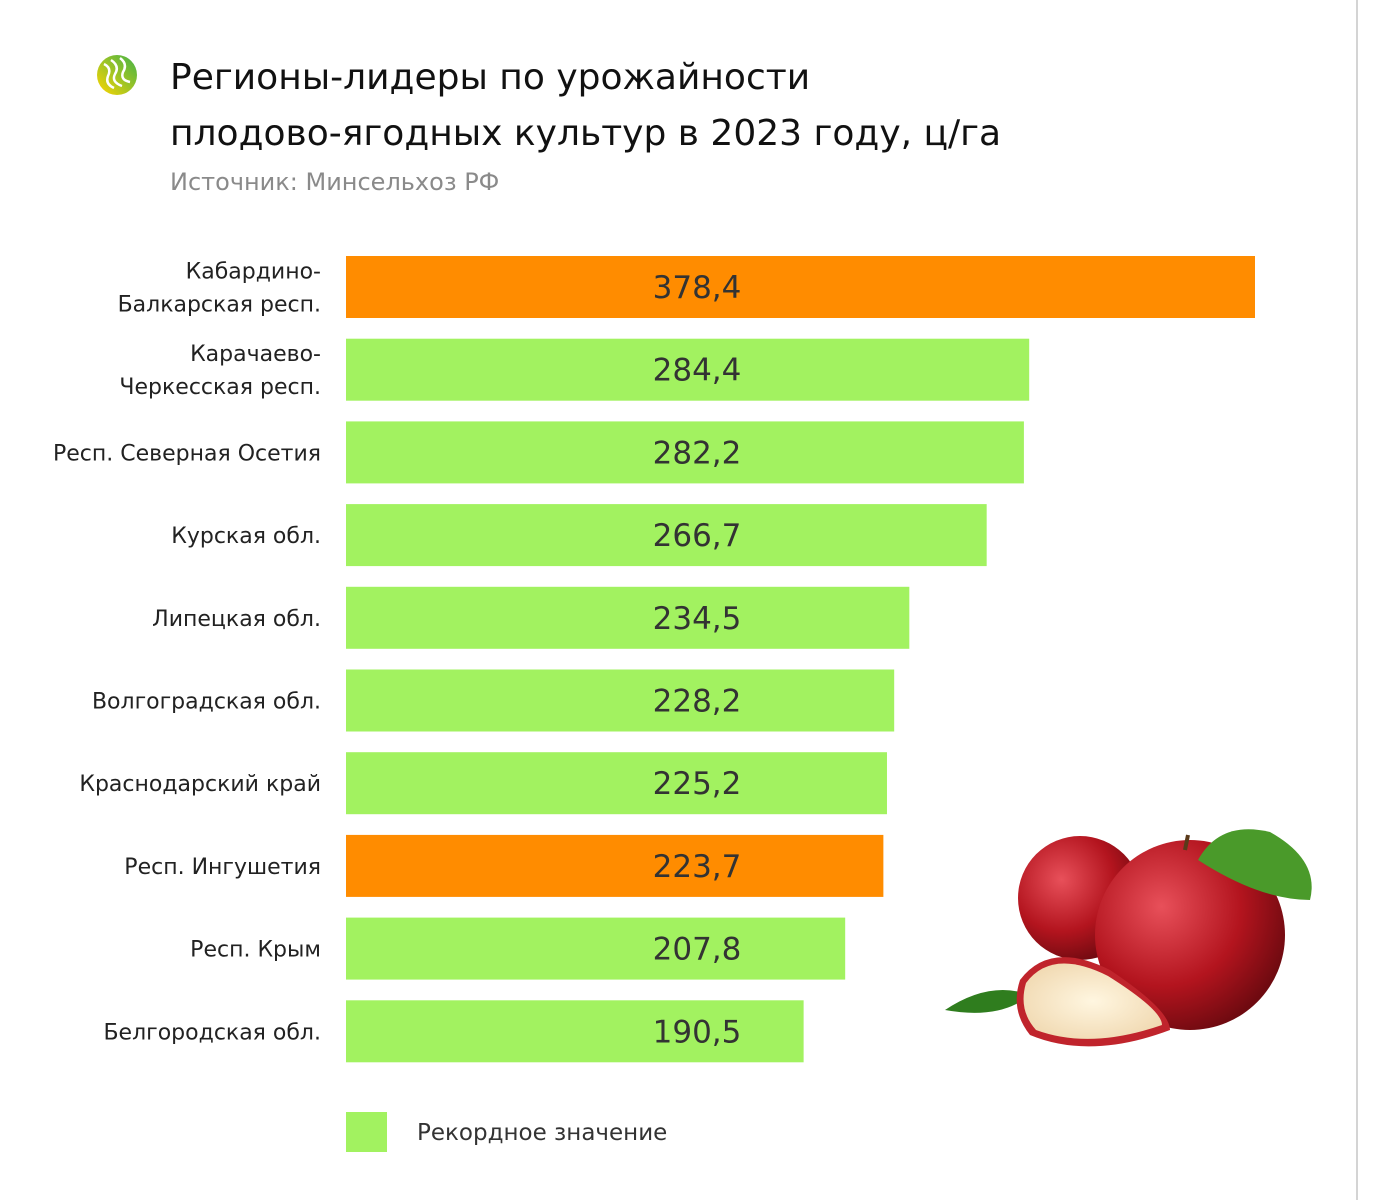 The image size is (1381, 1200). Describe the element at coordinates (206, 702) in the screenshot. I see `category-label: Волгоградская обл.` at that location.